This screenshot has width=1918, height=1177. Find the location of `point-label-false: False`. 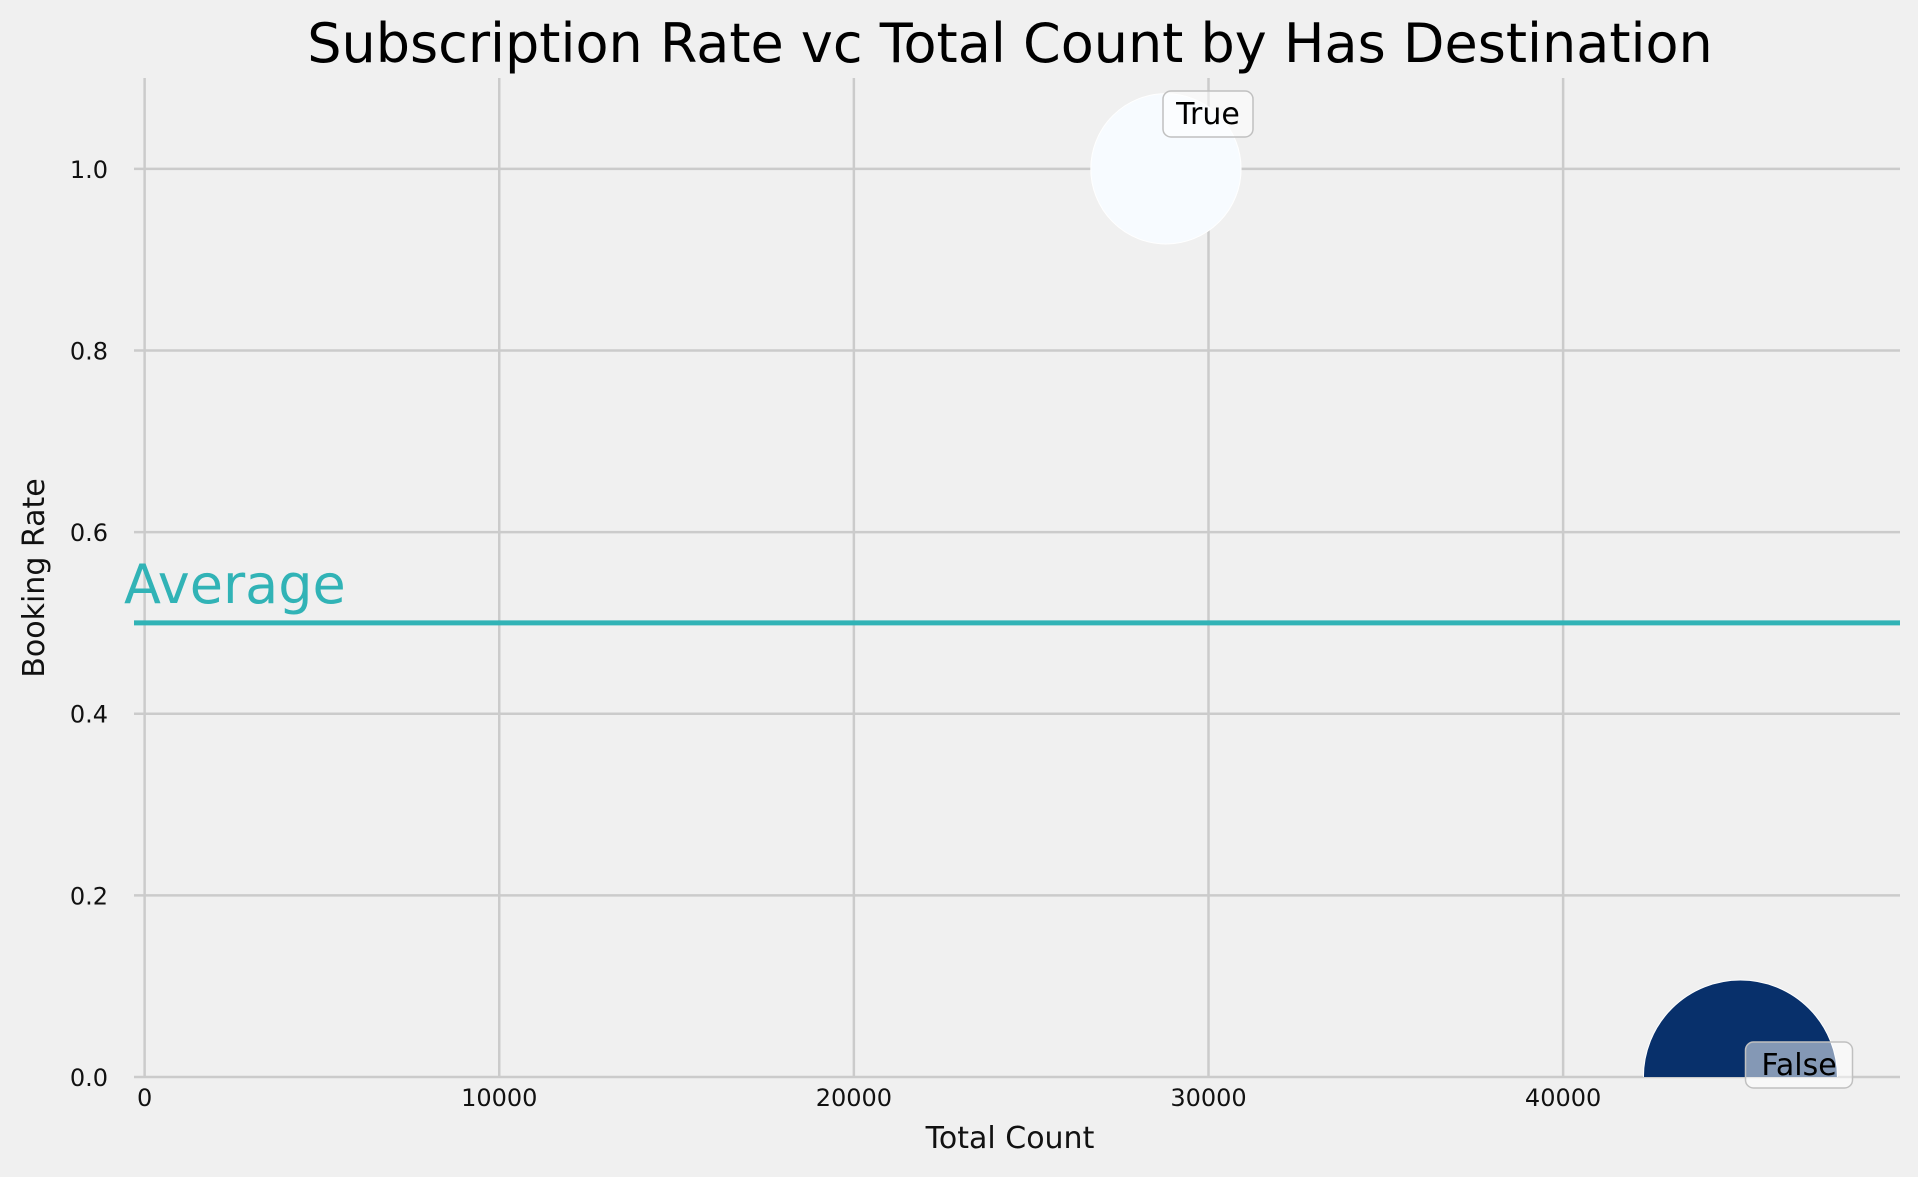

point-label-false: False is located at coordinates (1799, 1065).